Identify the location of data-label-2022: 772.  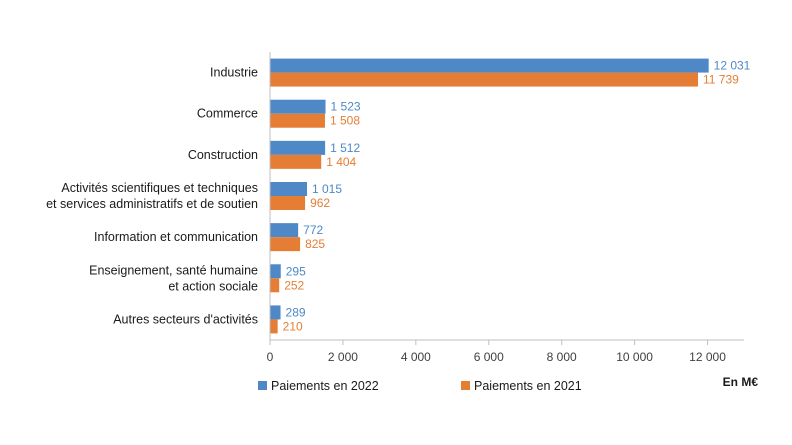
(313, 230).